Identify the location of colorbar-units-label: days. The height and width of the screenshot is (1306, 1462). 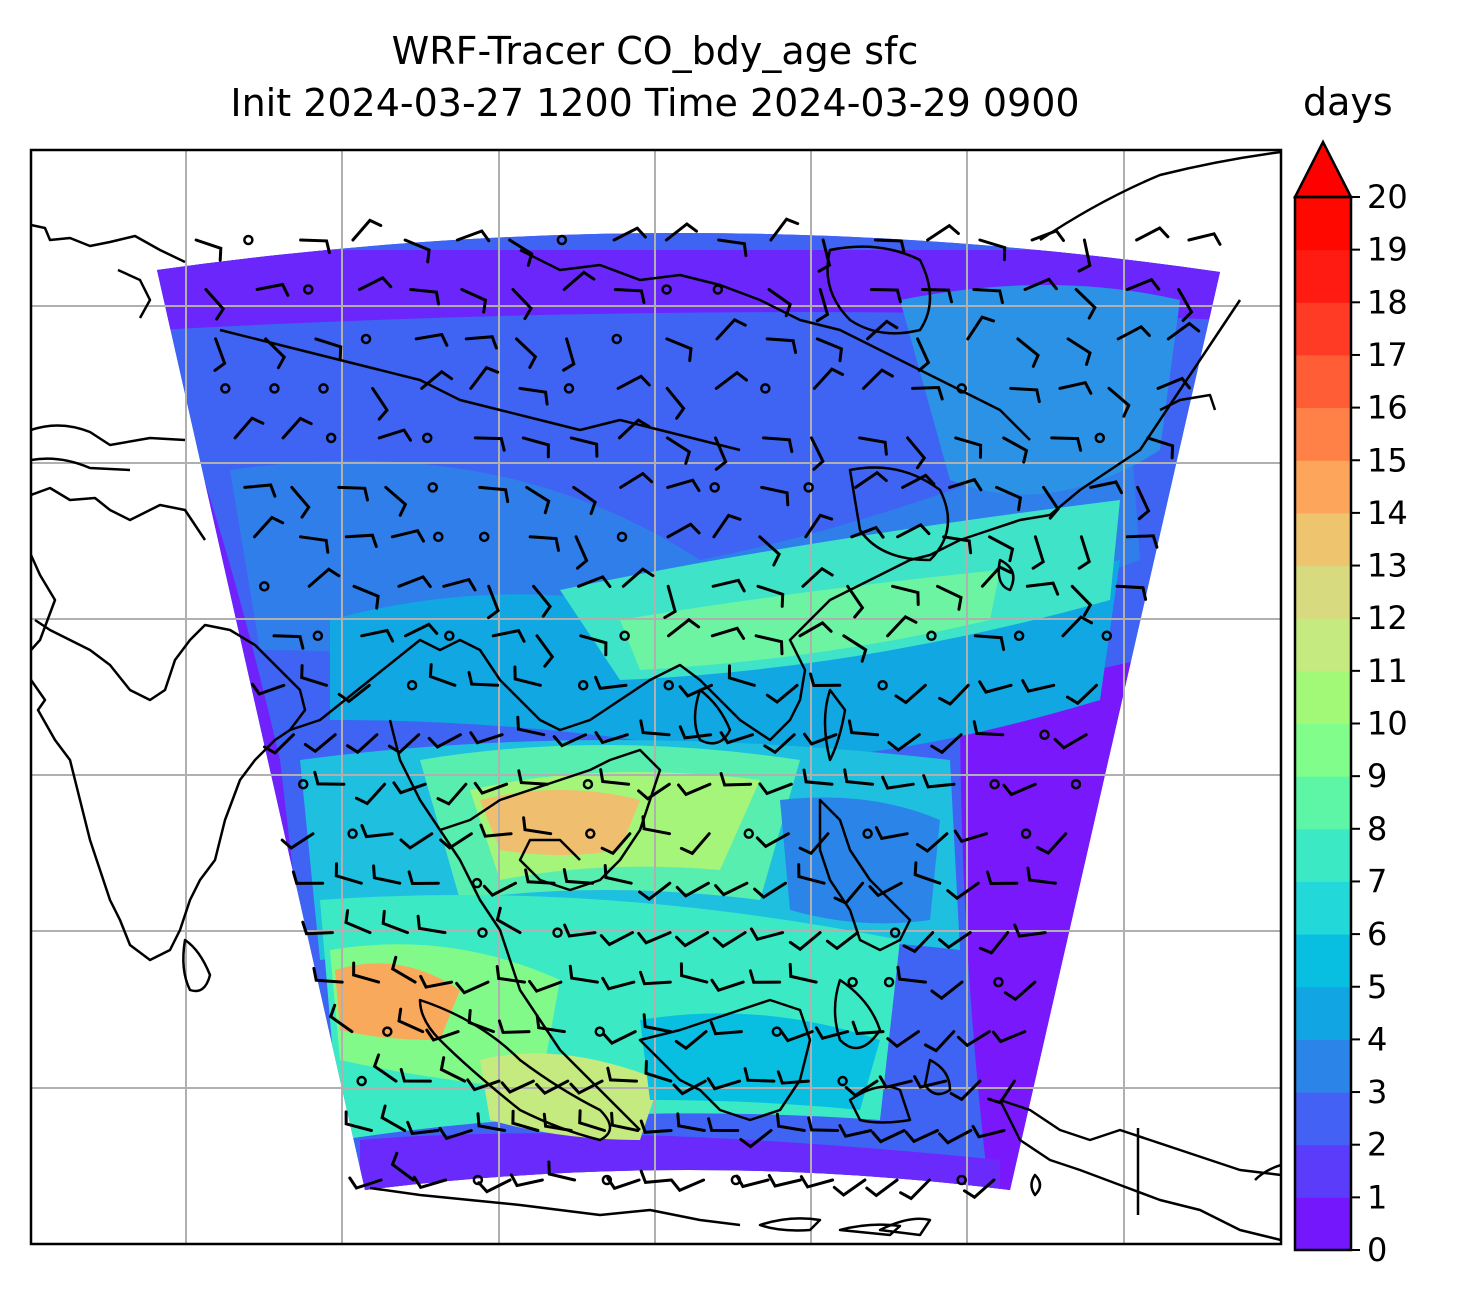
(1348, 102).